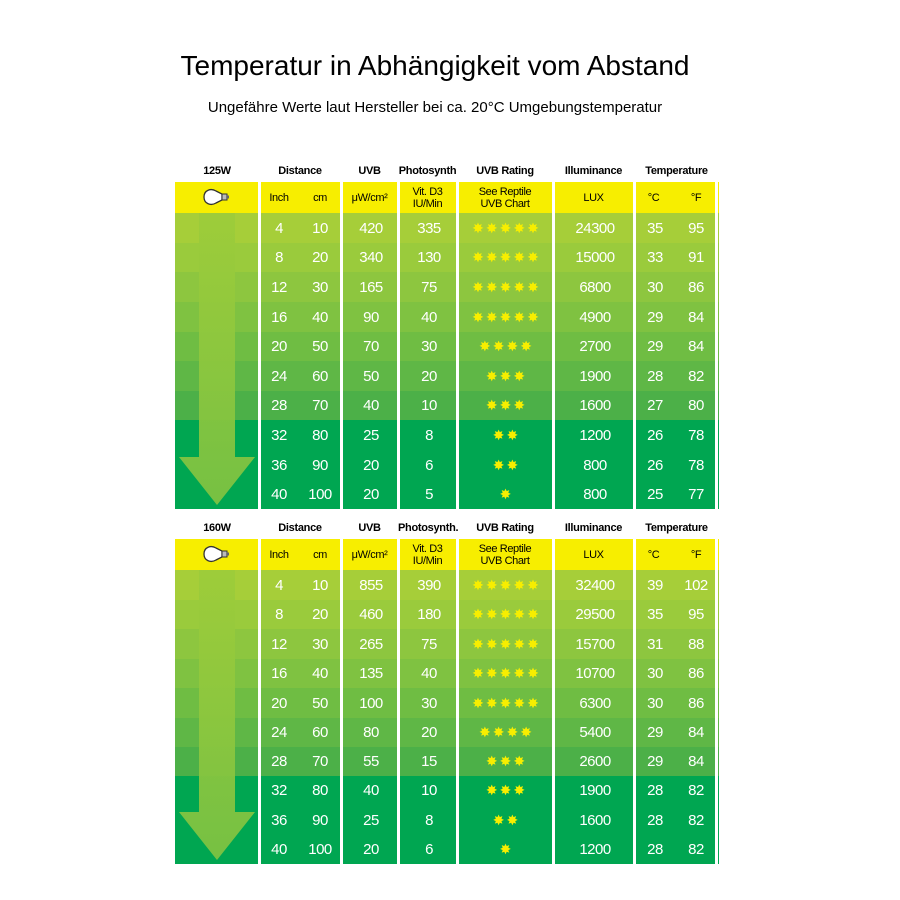 This screenshot has width=900, height=900. What do you see at coordinates (447, 465) in the screenshot?
I see `table-row: 36 90 20 6 ✸✸ 800 26 78` at bounding box center [447, 465].